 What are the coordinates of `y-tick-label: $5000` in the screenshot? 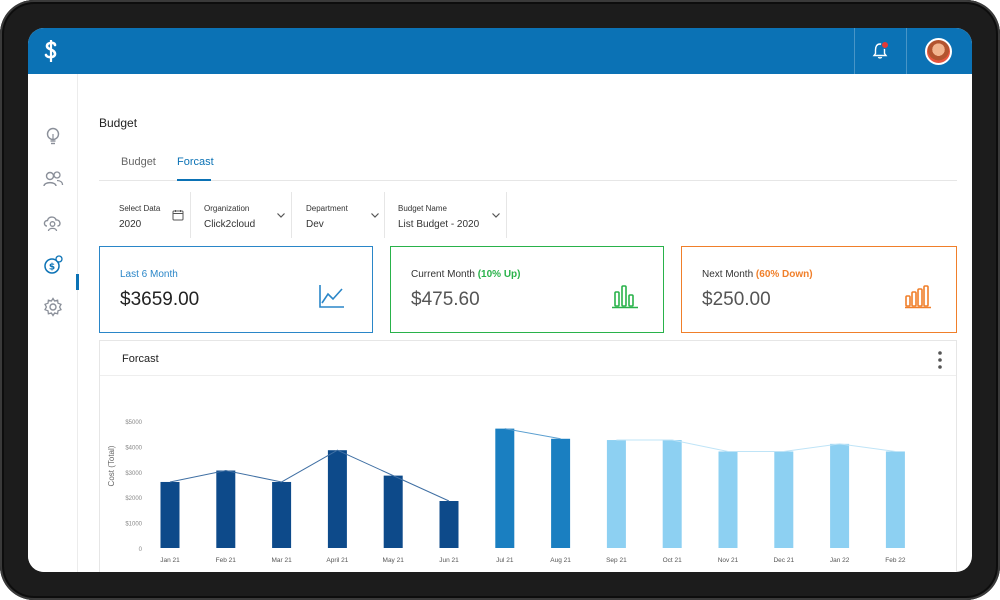 It's located at (133, 423).